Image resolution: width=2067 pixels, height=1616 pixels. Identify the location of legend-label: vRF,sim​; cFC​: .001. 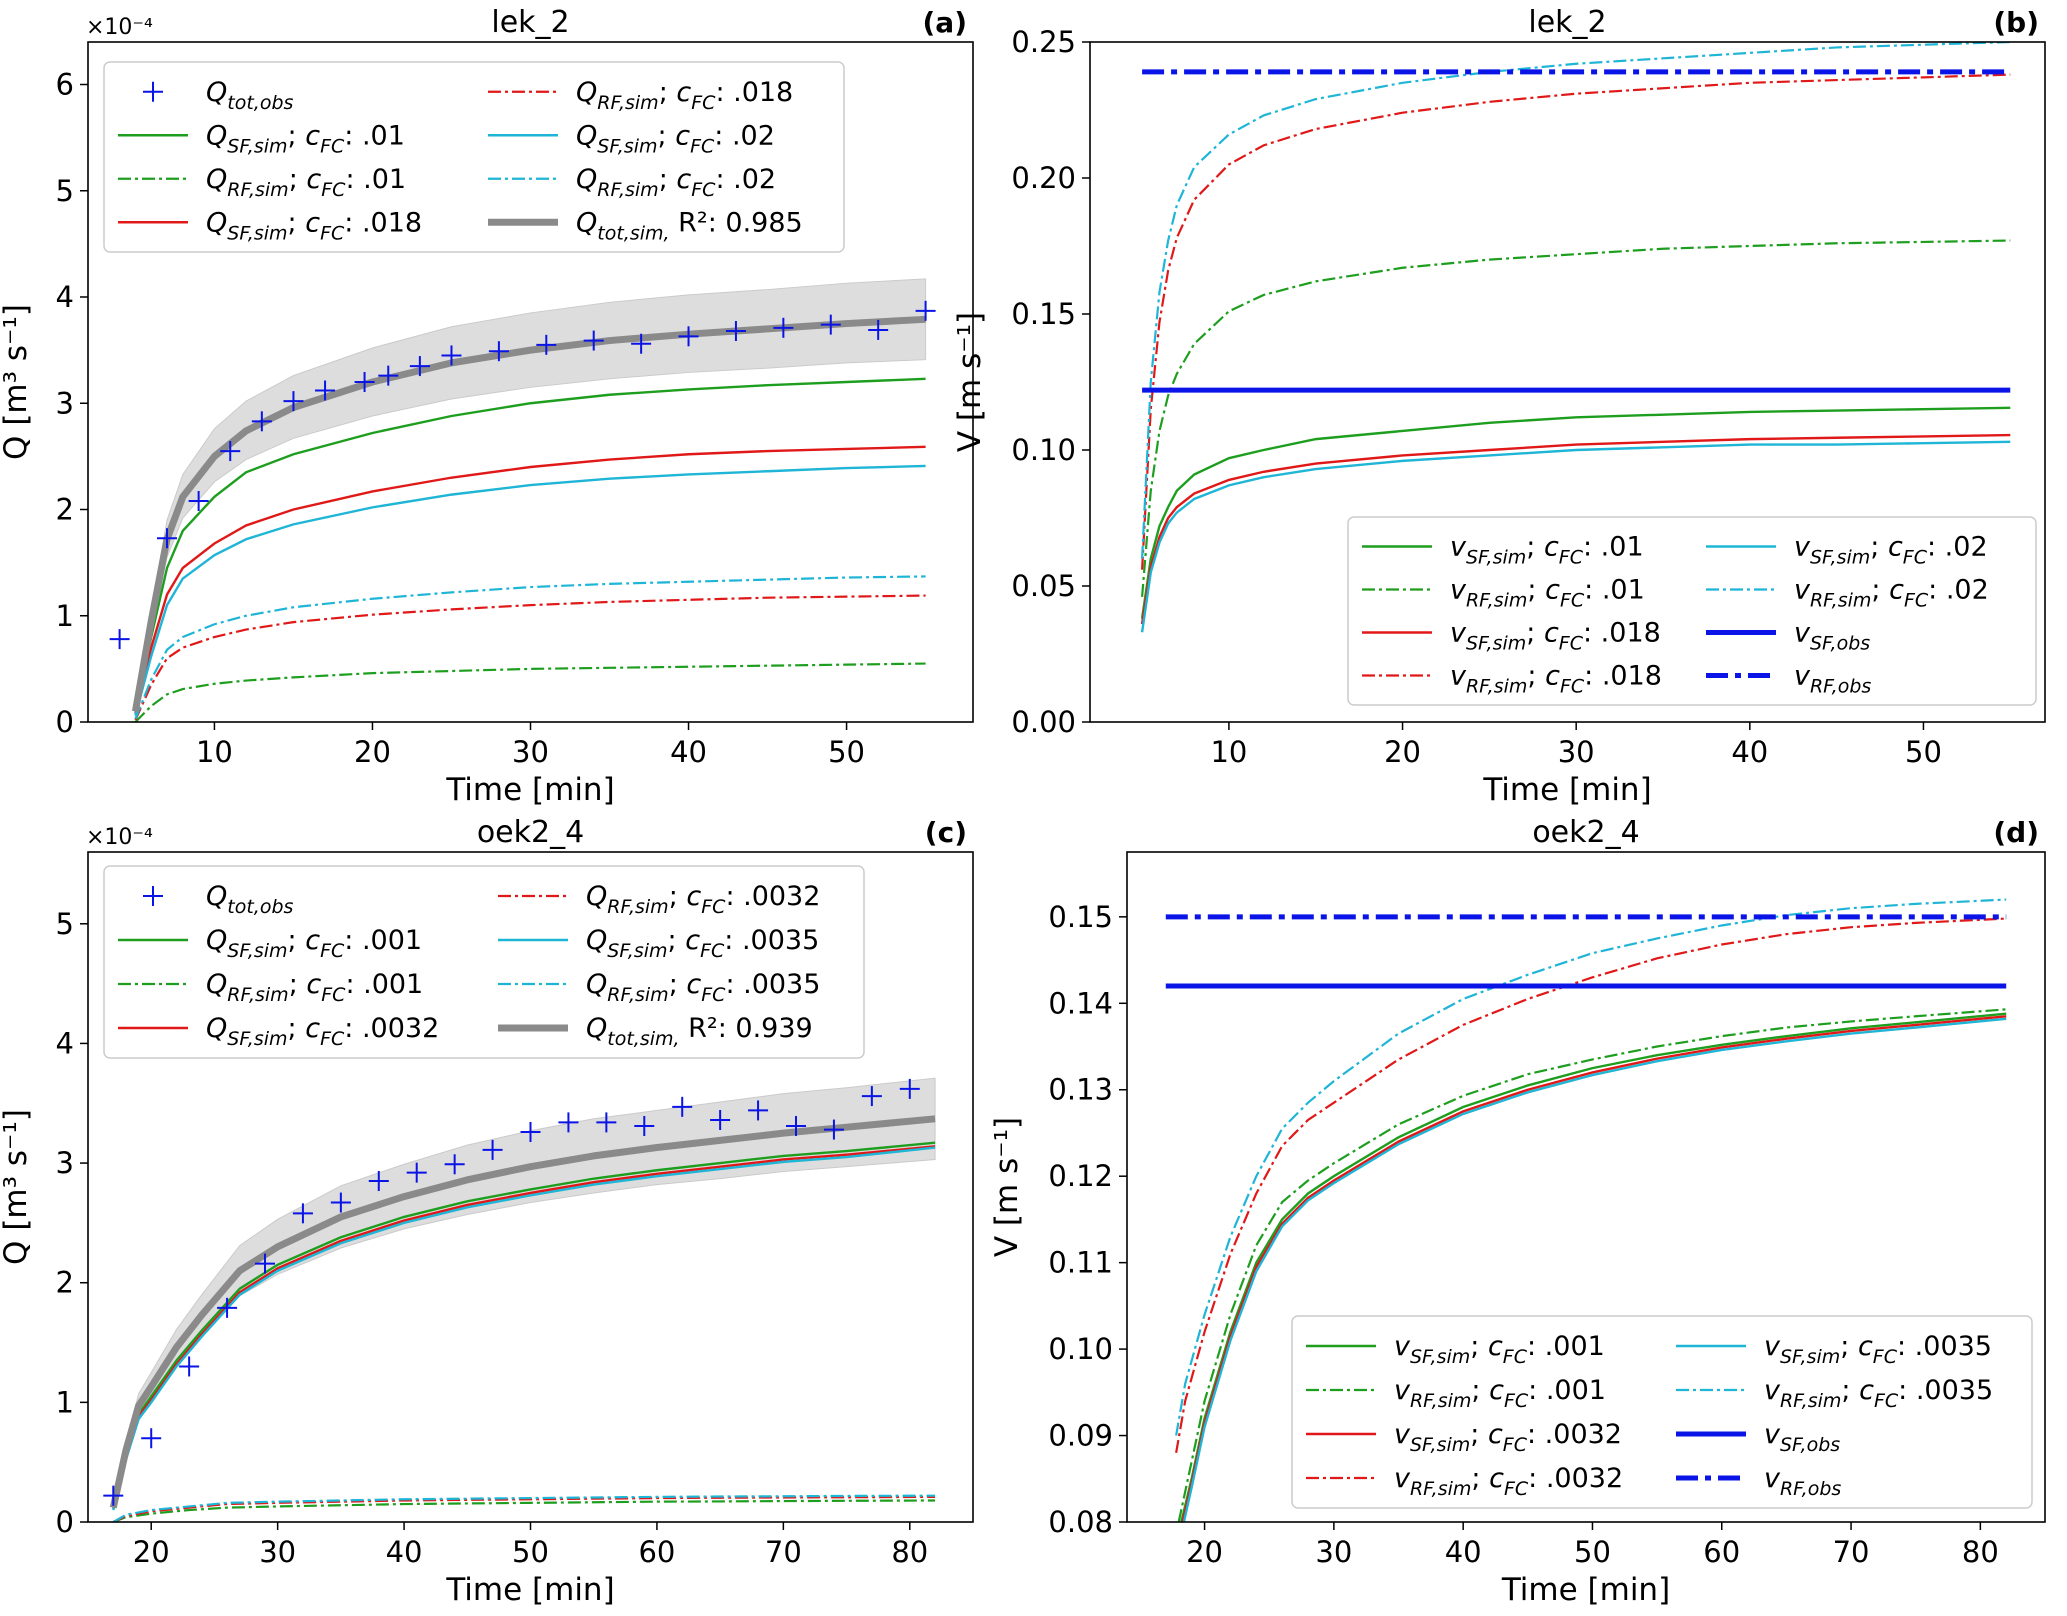
(1500, 1393).